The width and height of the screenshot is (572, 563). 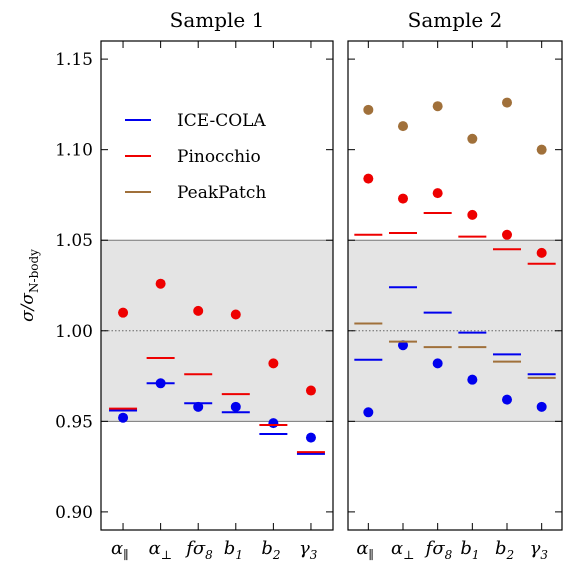 I want to click on panel-title: Sample 2, so click(x=455, y=20).